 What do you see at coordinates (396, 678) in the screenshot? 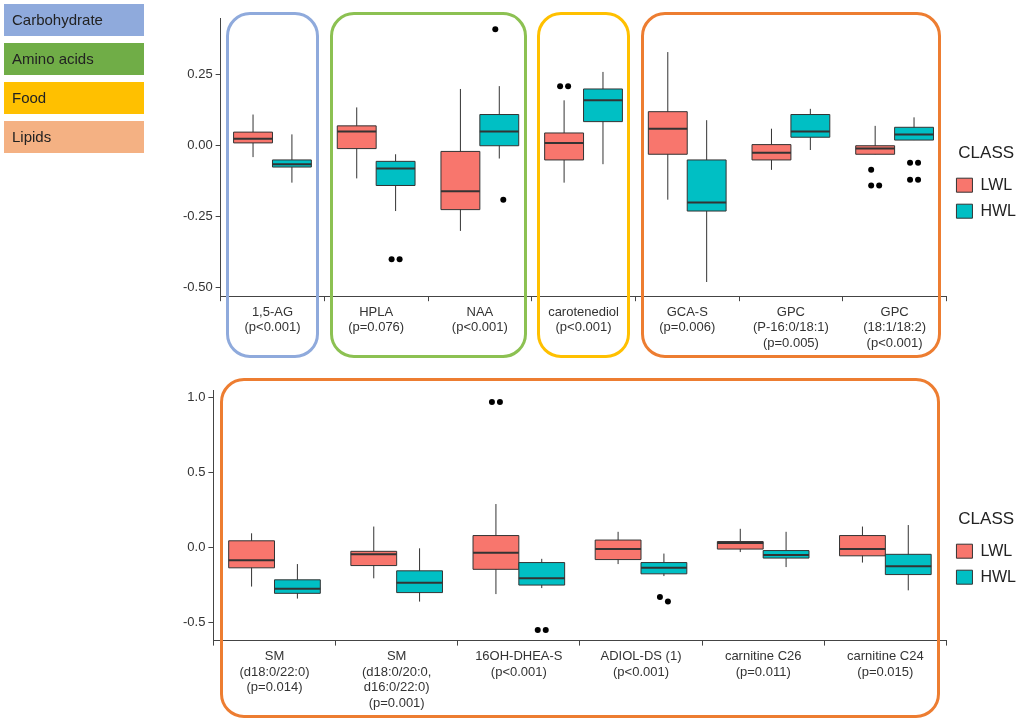
I see `x-tick-label: SM (d18:0/20:0, d16:0/22:0) (p=0.001)` at bounding box center [396, 678].